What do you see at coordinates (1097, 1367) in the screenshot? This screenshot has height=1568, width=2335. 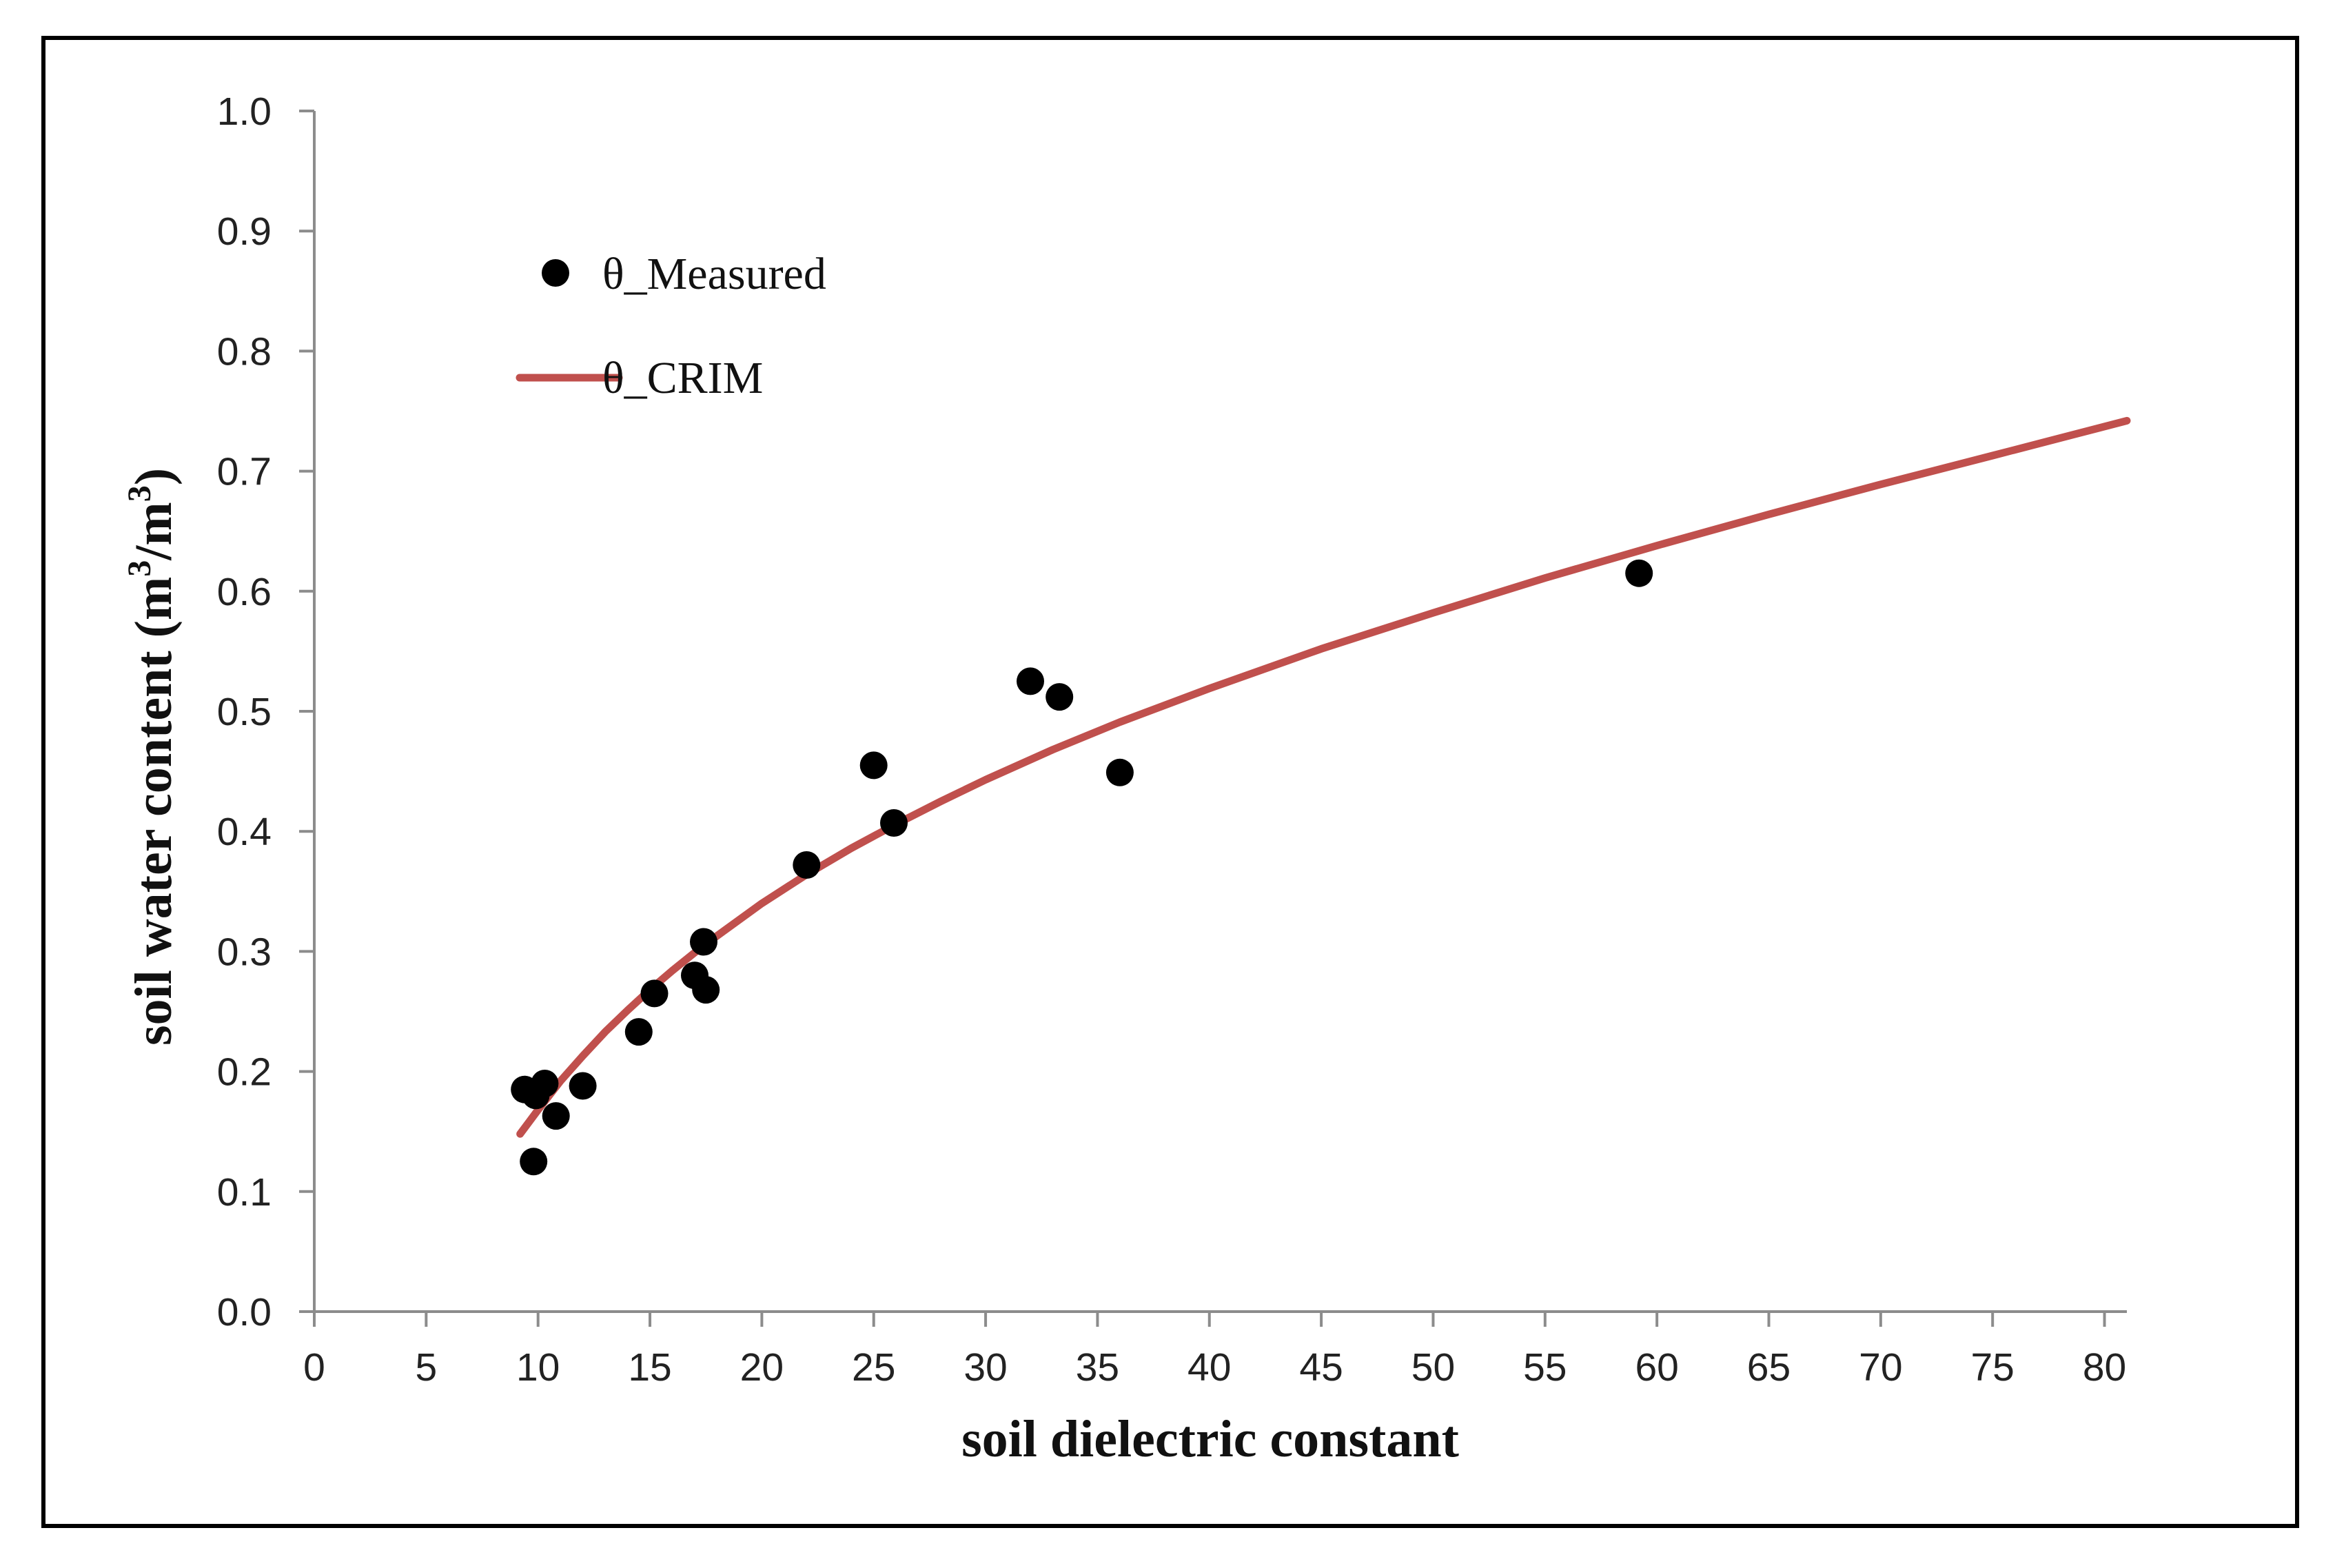 I see `x-tick-label: 35` at bounding box center [1097, 1367].